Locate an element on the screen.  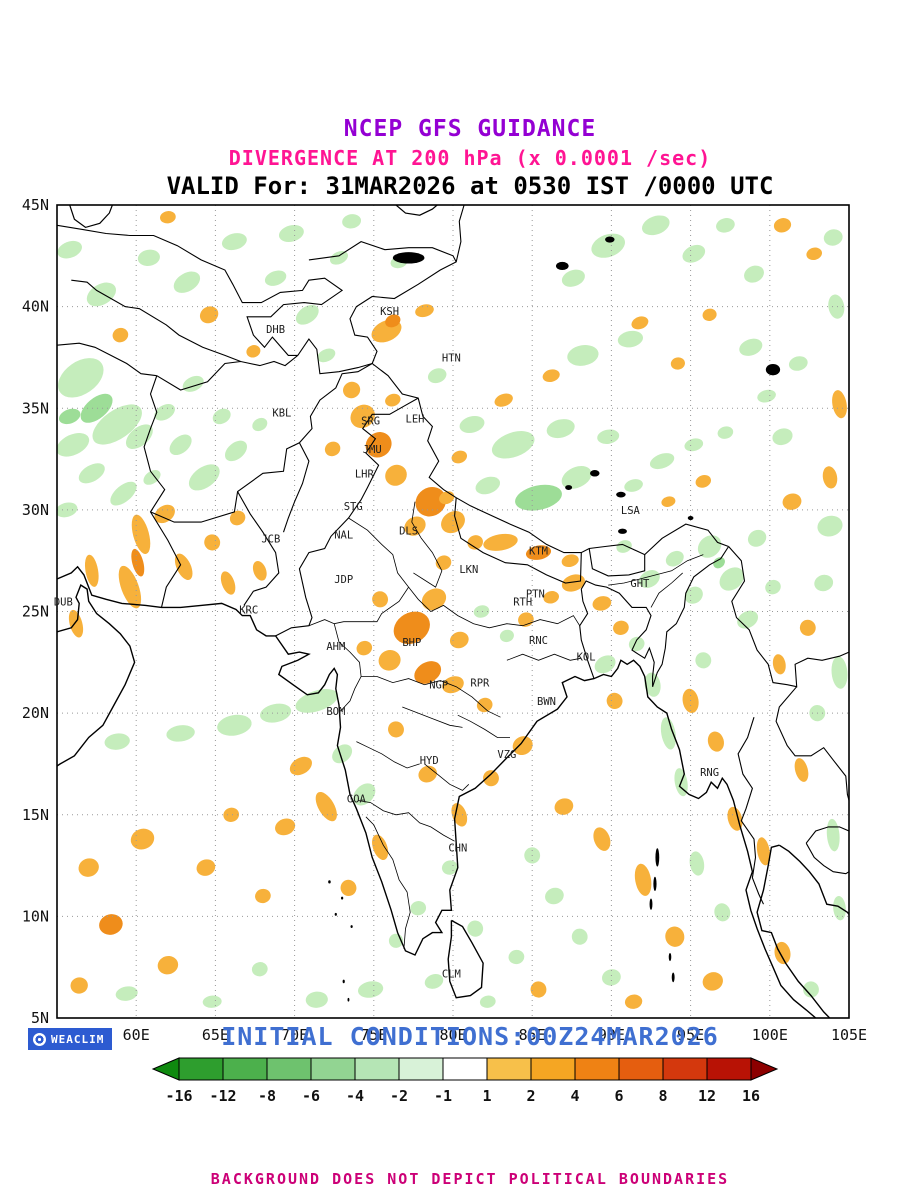
city-label-lsa: LSA is located at coordinates (631, 511).